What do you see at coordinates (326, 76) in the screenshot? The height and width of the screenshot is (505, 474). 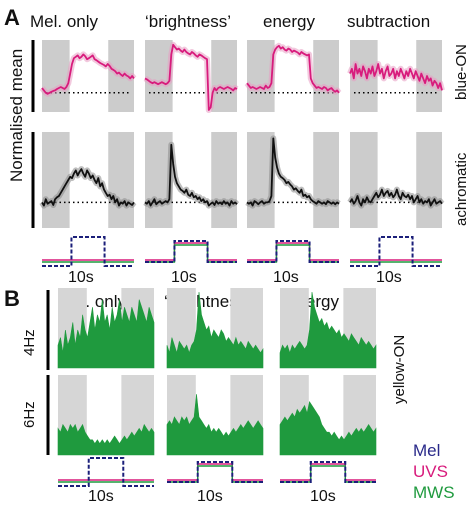 I see `shade-post-blue-on-energy` at bounding box center [326, 76].